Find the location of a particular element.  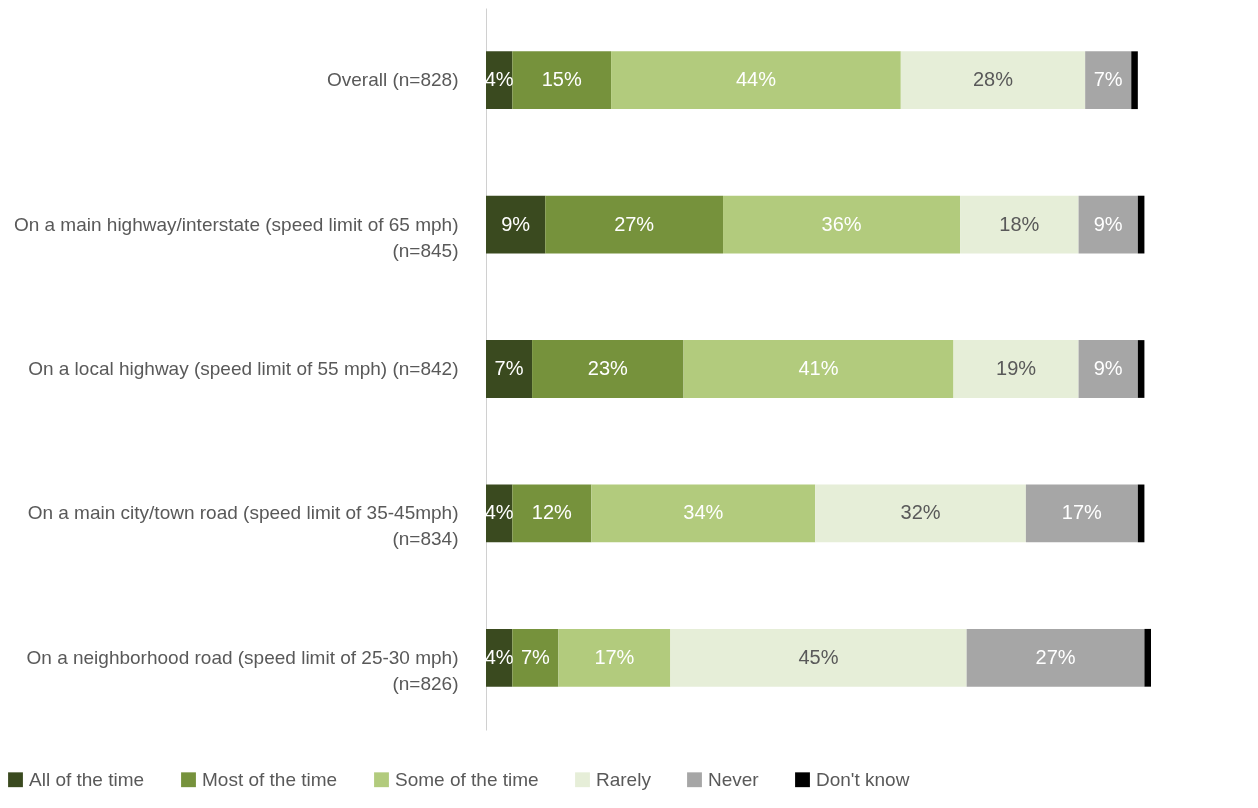

data-label: 44% is located at coordinates (756, 79).